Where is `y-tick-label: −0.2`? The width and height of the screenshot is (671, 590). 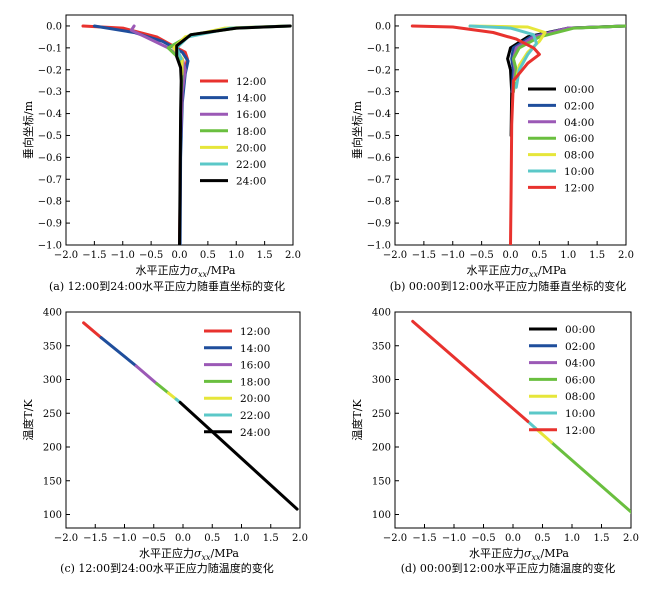 y-tick-label: −0.2 is located at coordinates (50, 70).